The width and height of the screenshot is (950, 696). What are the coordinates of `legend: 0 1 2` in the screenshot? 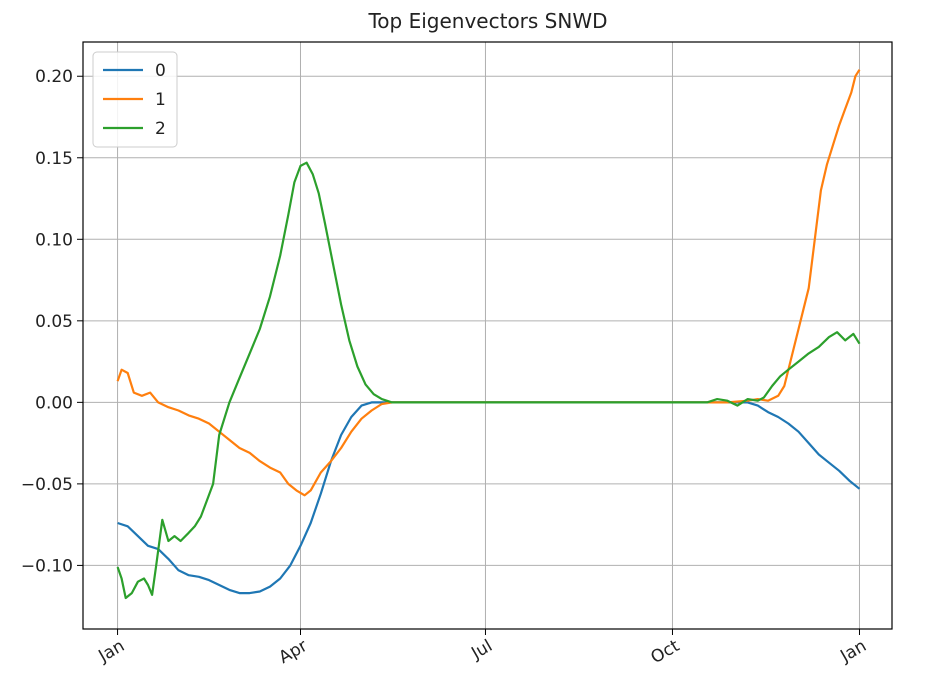 It's located at (135, 99).